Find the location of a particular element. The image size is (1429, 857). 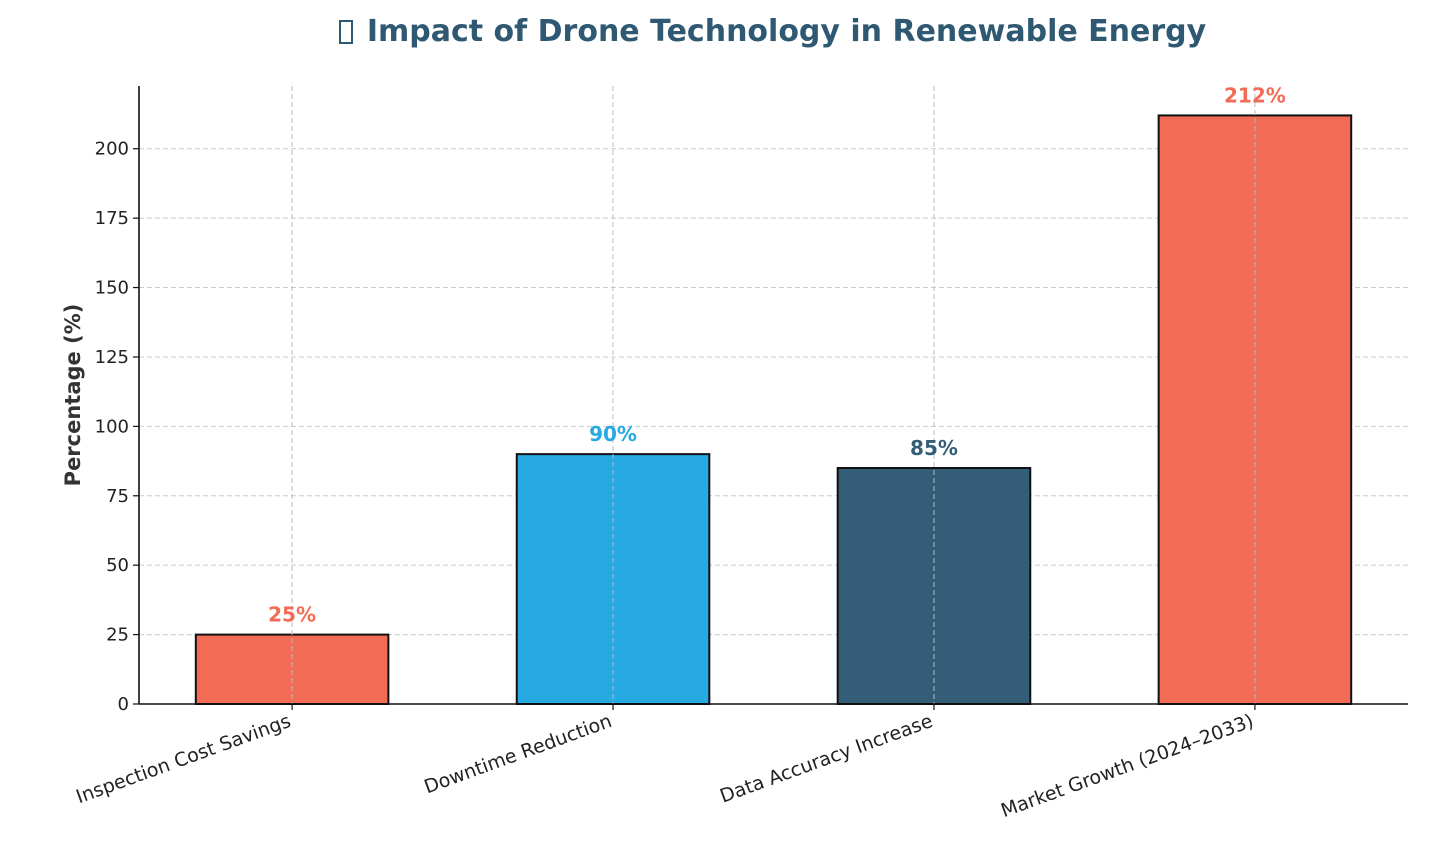

x-tick-label: Inspection Cost Savings is located at coordinates (183, 759).